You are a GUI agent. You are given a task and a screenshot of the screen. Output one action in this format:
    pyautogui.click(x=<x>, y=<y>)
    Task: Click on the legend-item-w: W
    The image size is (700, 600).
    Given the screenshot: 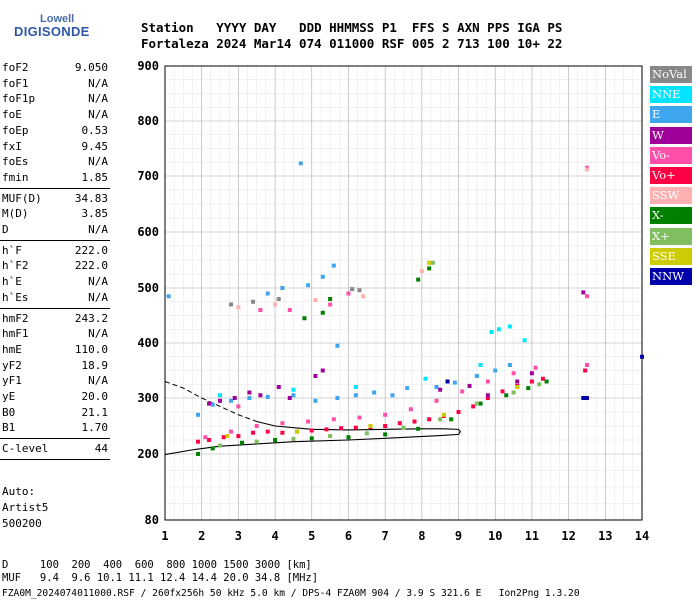 What is the action you would take?
    pyautogui.click(x=671, y=135)
    